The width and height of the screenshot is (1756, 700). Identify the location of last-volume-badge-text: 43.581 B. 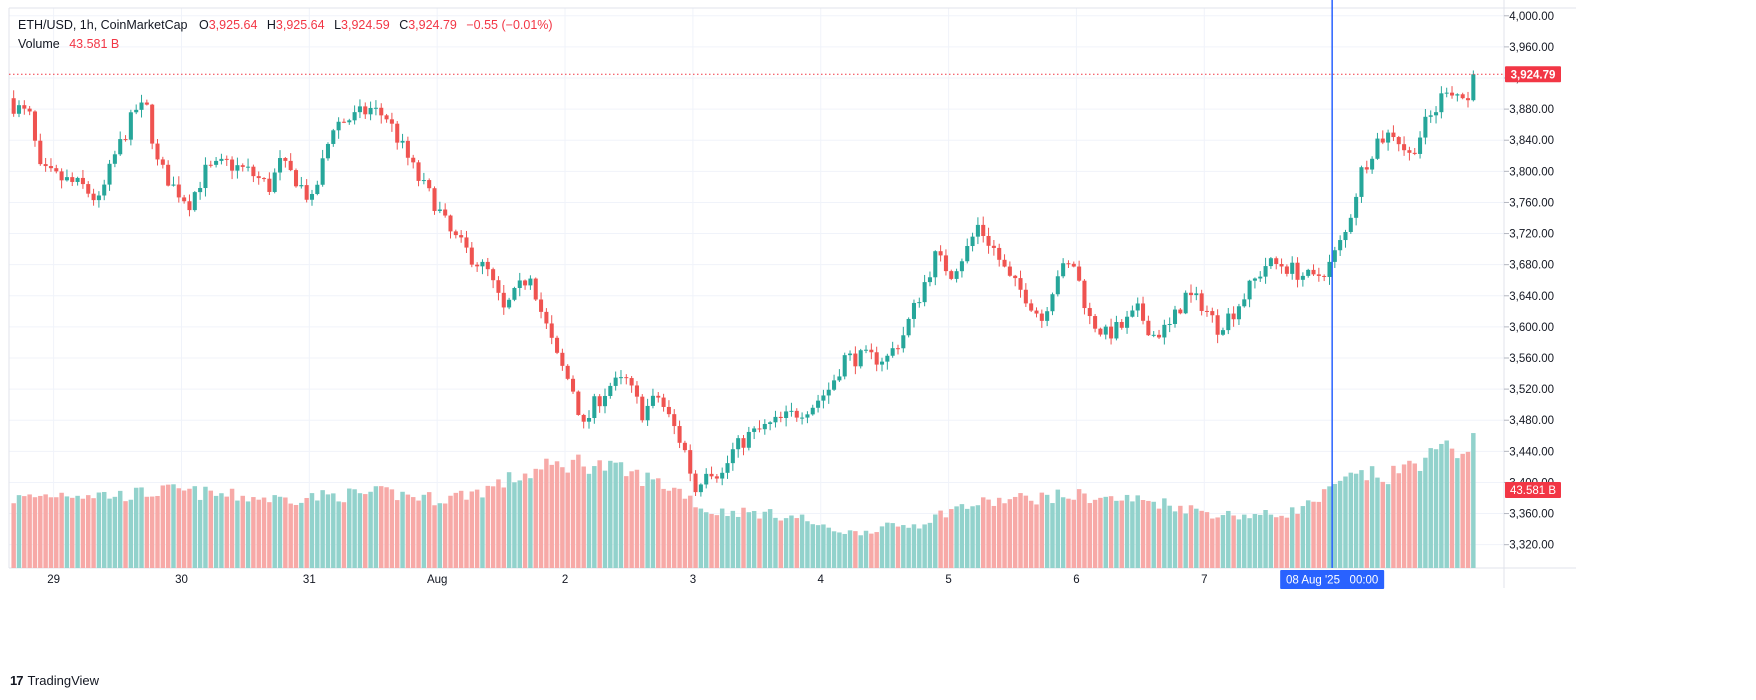
(1533, 491).